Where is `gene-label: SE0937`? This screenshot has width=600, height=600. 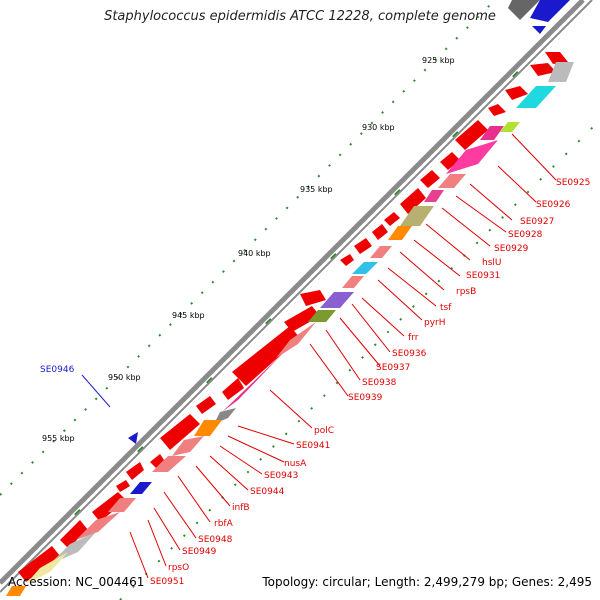 gene-label: SE0937 is located at coordinates (393, 368).